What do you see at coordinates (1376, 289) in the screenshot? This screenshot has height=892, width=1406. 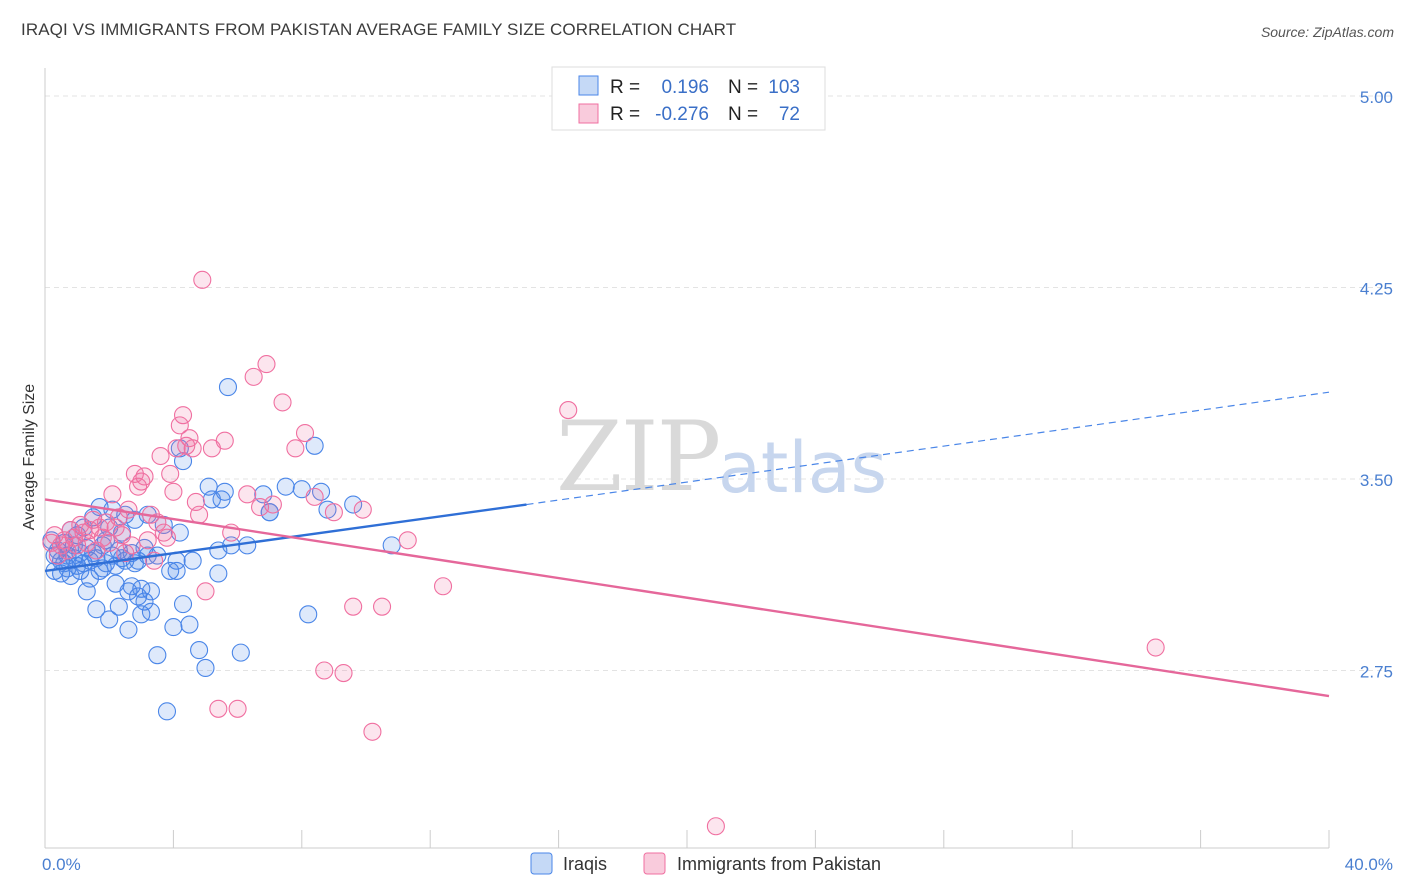 I see `y-tick-label-2: 4.25` at bounding box center [1376, 289].